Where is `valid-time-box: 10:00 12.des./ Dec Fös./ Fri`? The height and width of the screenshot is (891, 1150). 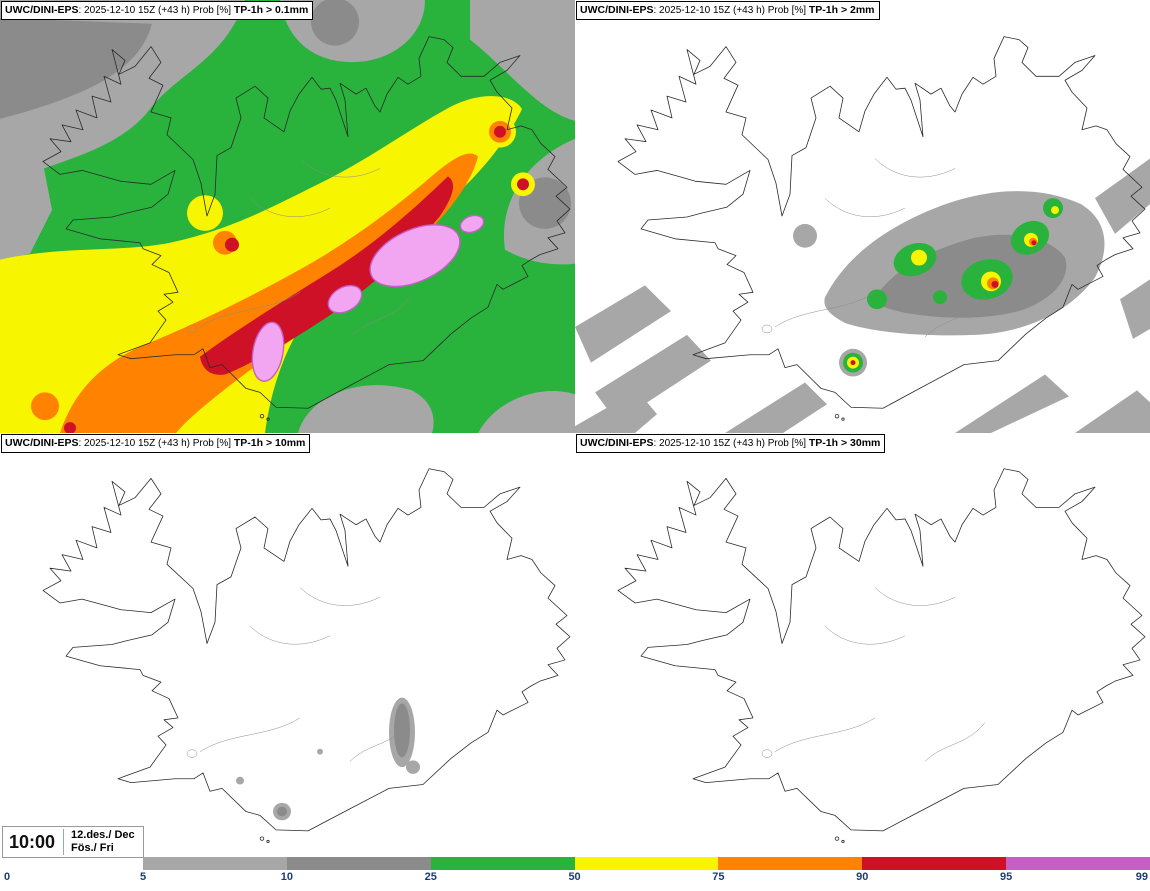
valid-time-box: 10:00 12.des./ Dec Fös./ Fri is located at coordinates (73, 842).